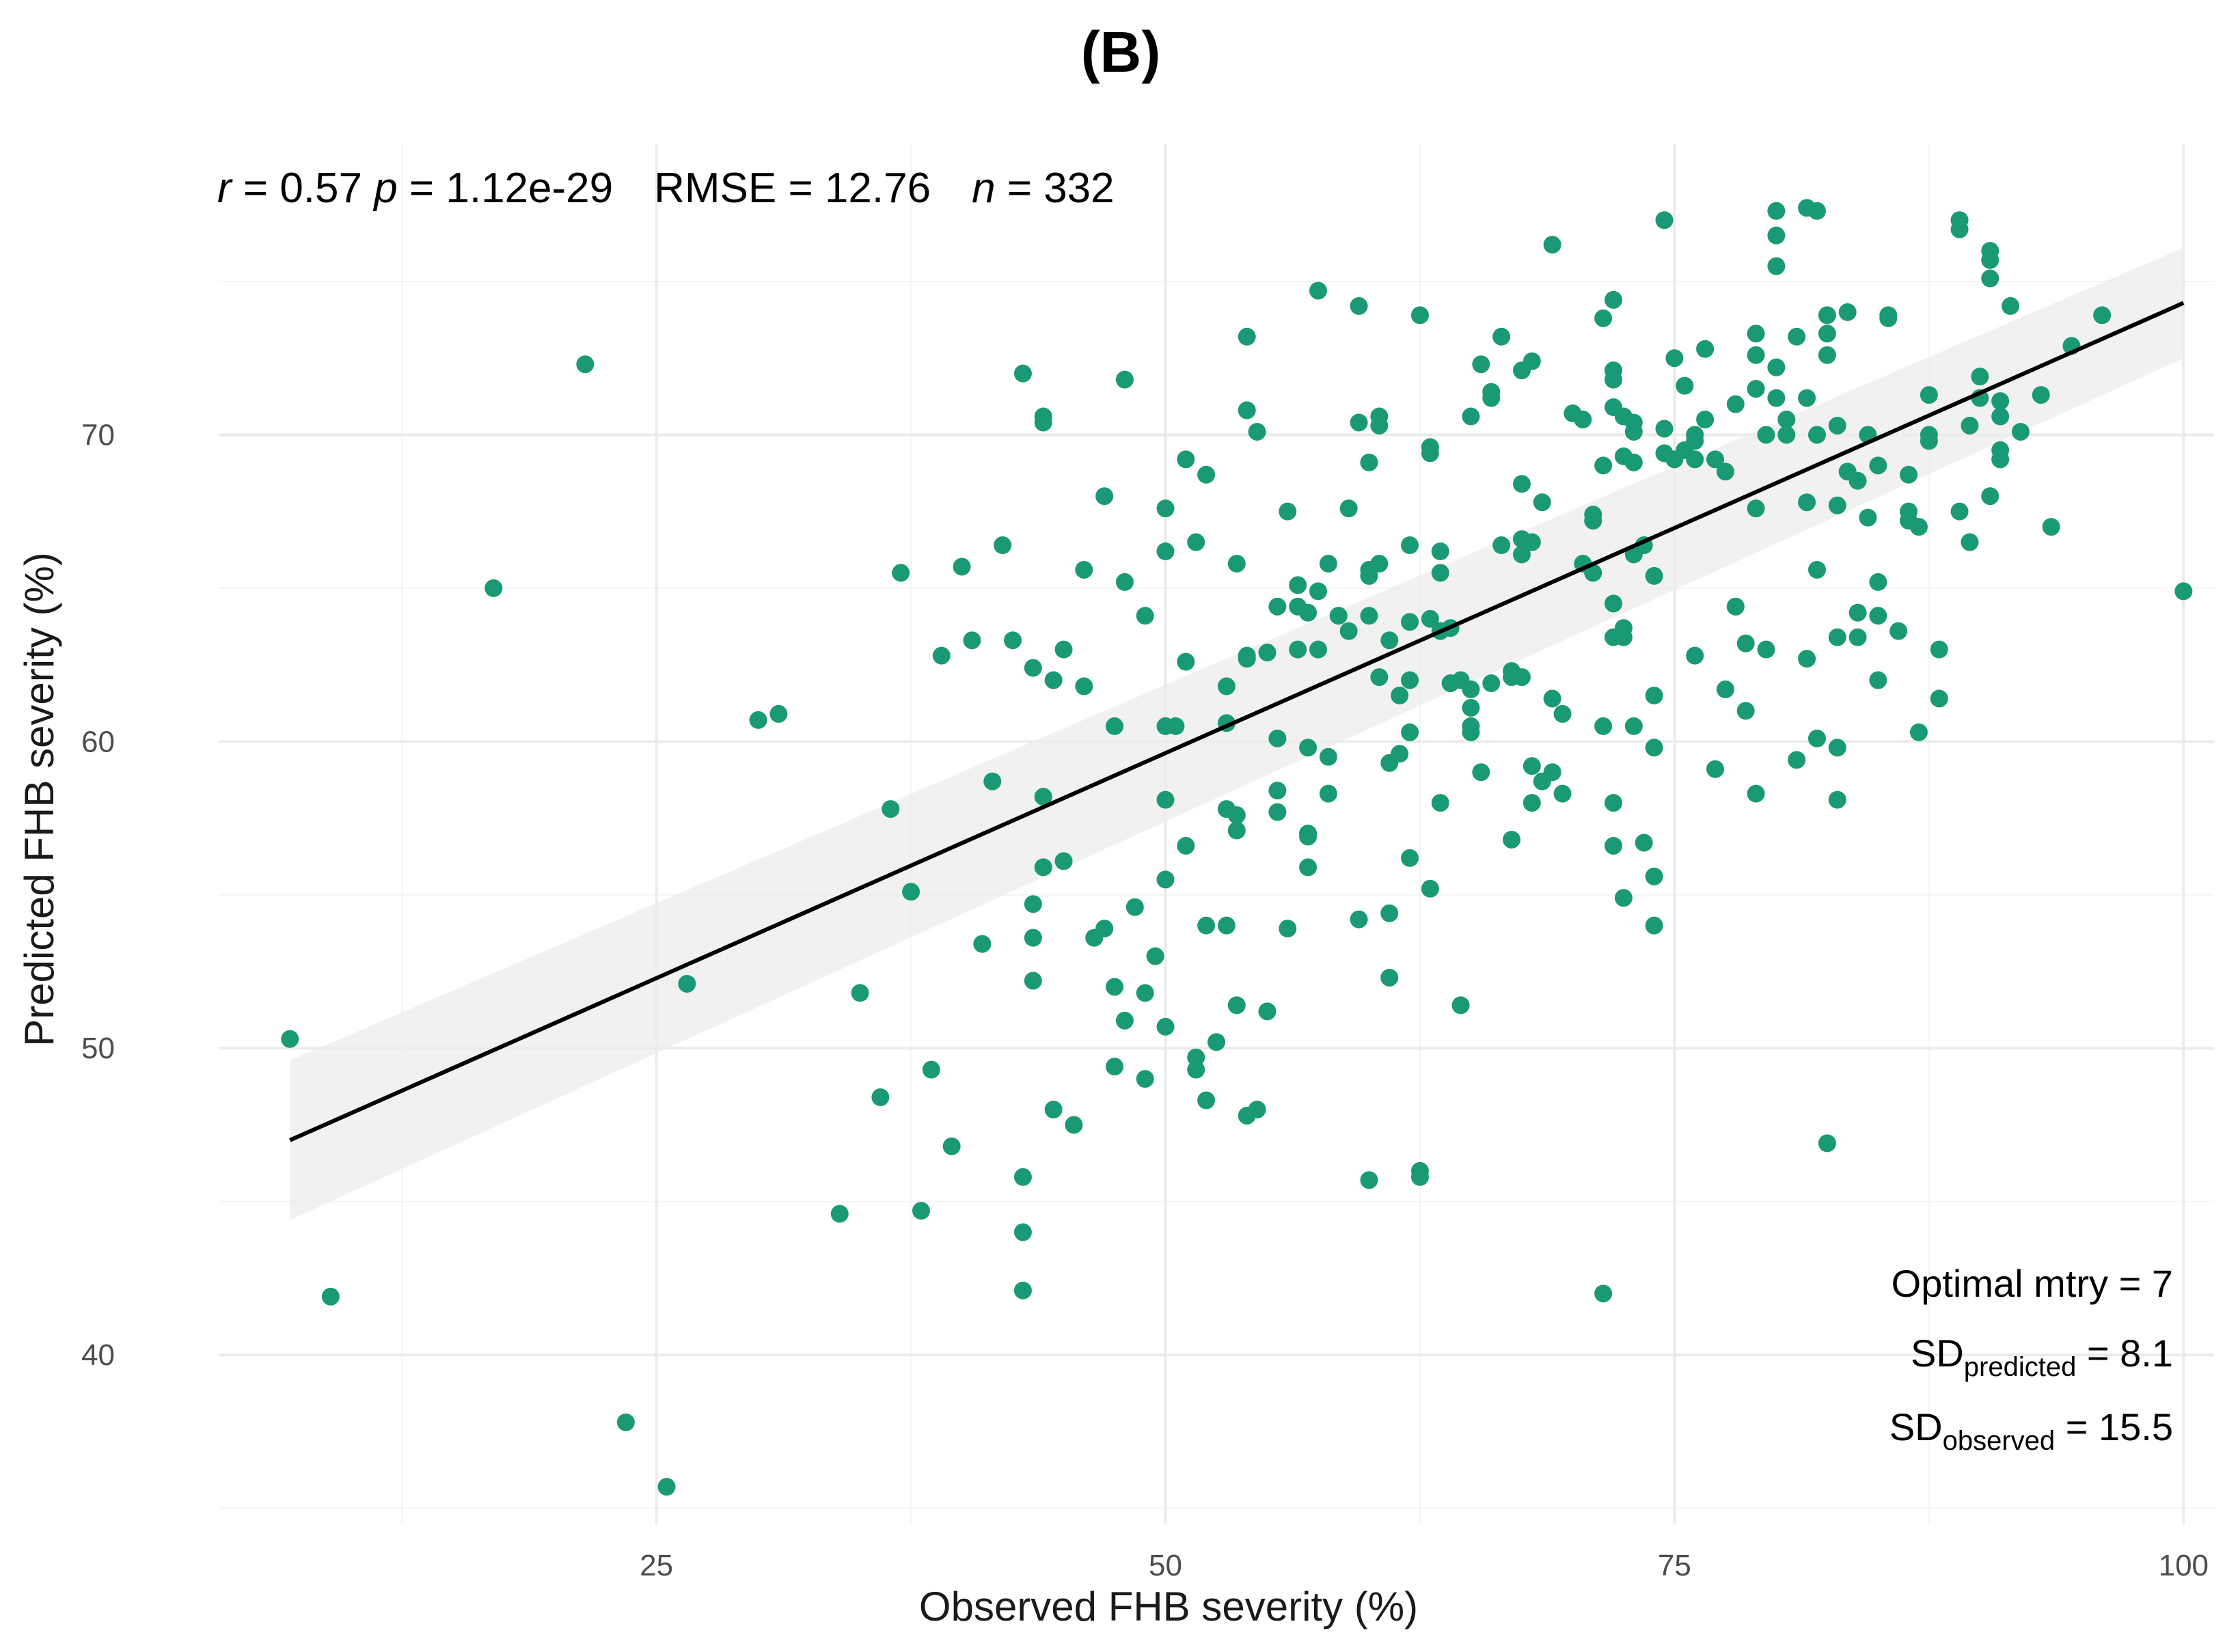 The width and height of the screenshot is (2225, 1652). Describe the element at coordinates (384, 188) in the screenshot. I see `p-label: p` at that location.